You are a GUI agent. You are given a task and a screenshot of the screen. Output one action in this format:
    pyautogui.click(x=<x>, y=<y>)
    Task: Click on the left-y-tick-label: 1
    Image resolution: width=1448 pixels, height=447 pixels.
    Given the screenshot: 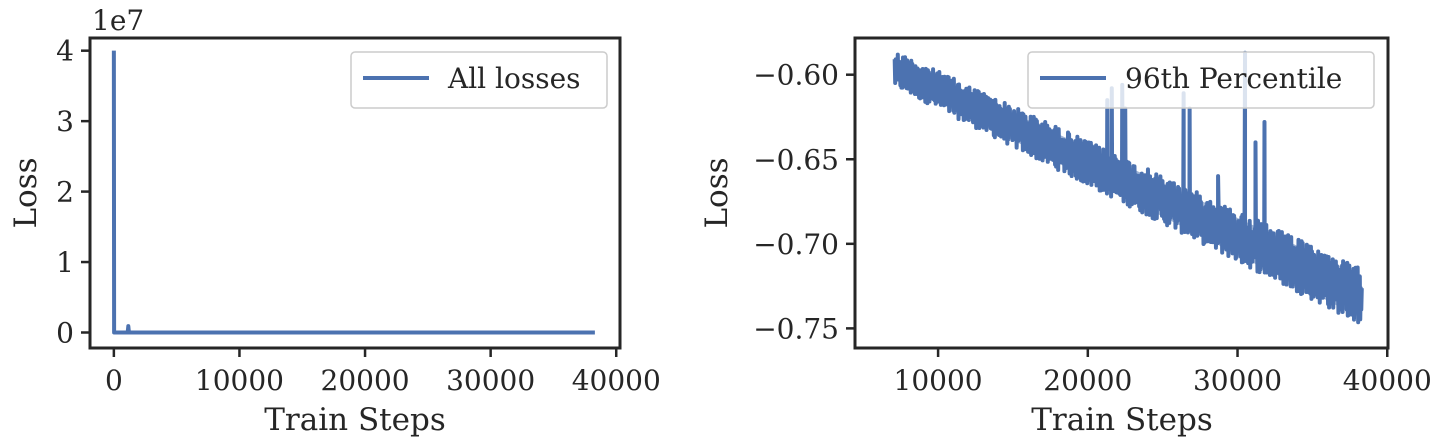 What is the action you would take?
    pyautogui.click(x=65, y=262)
    